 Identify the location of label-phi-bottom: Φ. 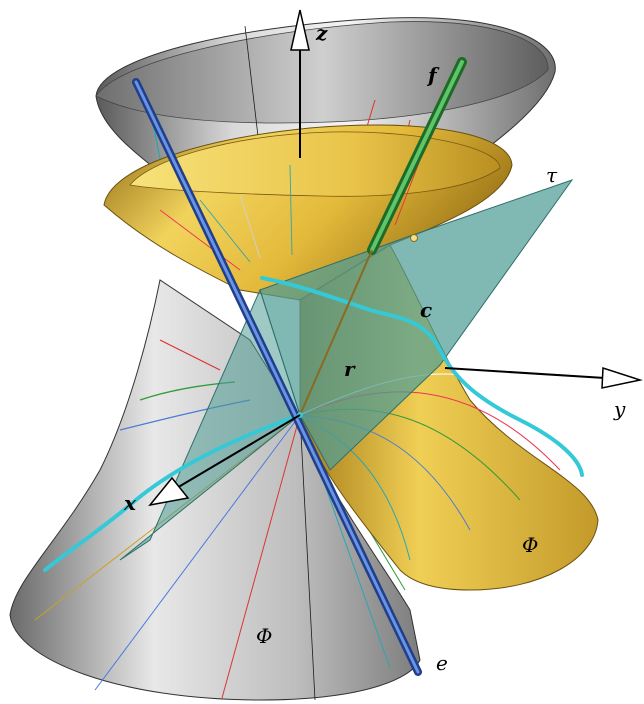
(264, 636).